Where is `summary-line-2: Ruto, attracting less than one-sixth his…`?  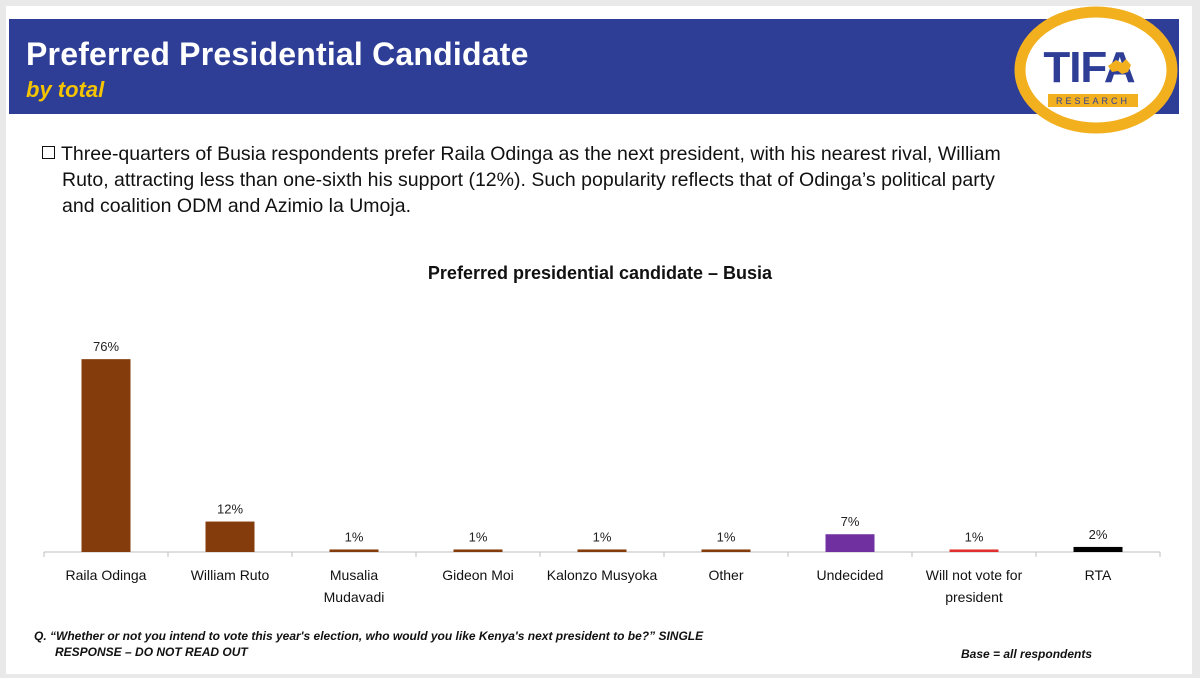
summary-line-2: Ruto, attracting less than one-sixth his… is located at coordinates (528, 180).